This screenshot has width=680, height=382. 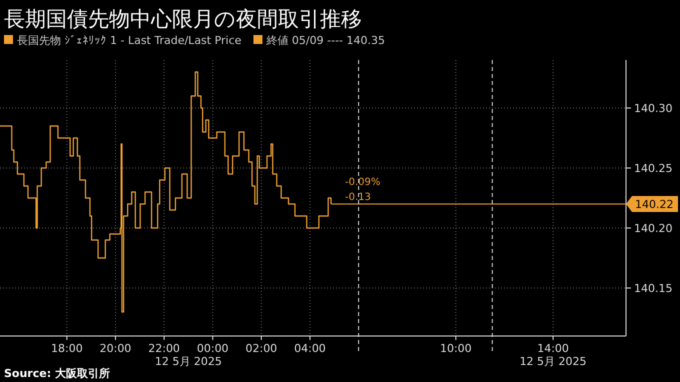 I want to click on y-tick-label: 140.20, so click(x=653, y=228).